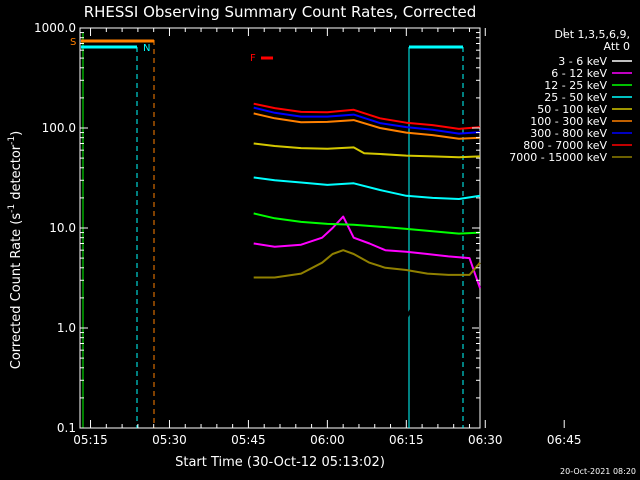 The width and height of the screenshot is (640, 480). What do you see at coordinates (582, 61) in the screenshot?
I see `legend-label-0: 3 - 6 keV` at bounding box center [582, 61].